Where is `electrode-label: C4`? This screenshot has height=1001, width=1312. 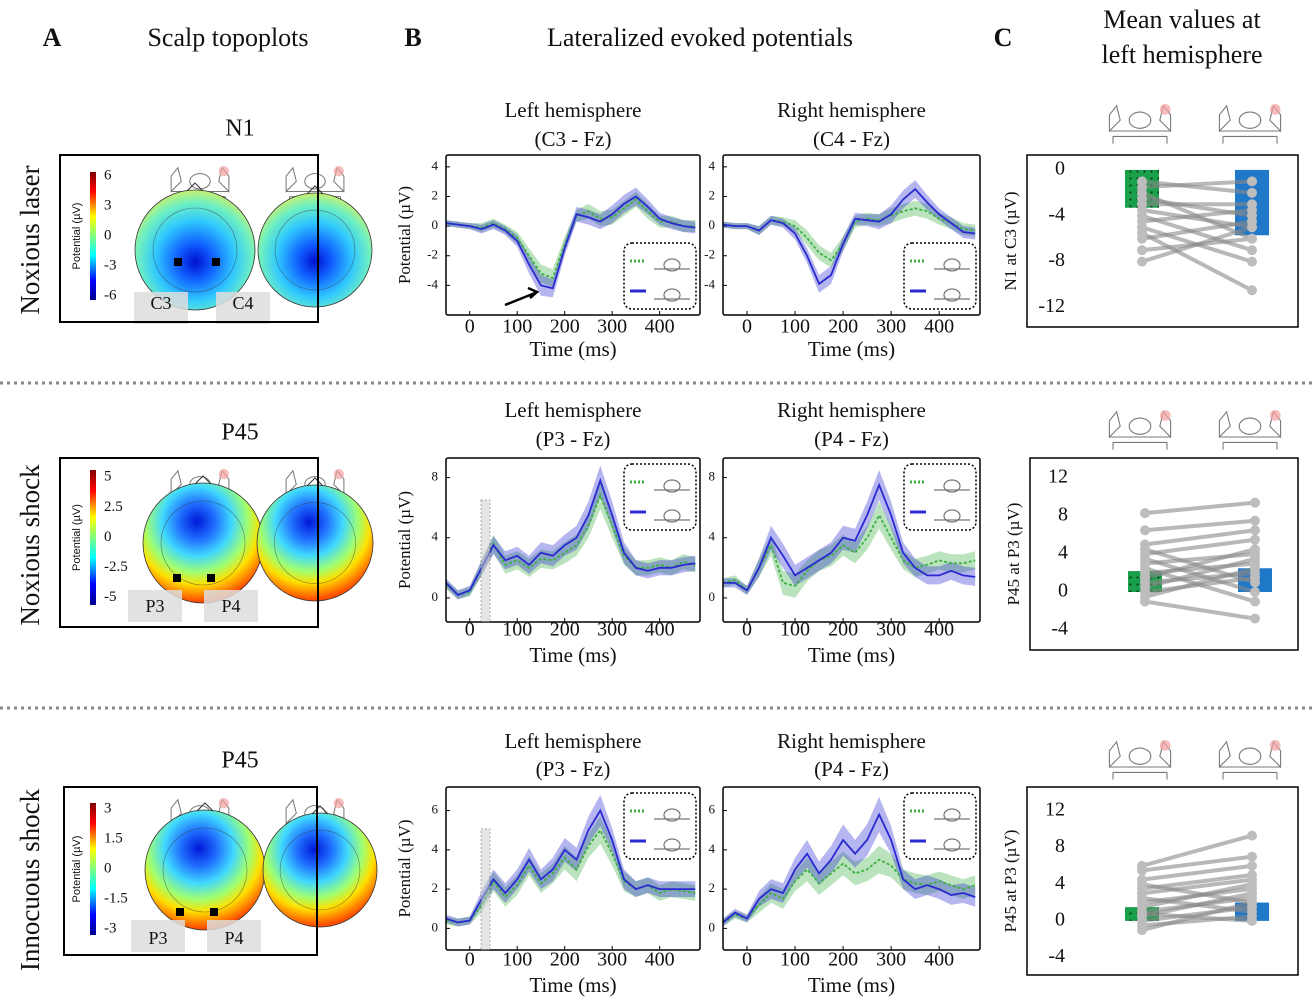 electrode-label: C4 is located at coordinates (242, 303).